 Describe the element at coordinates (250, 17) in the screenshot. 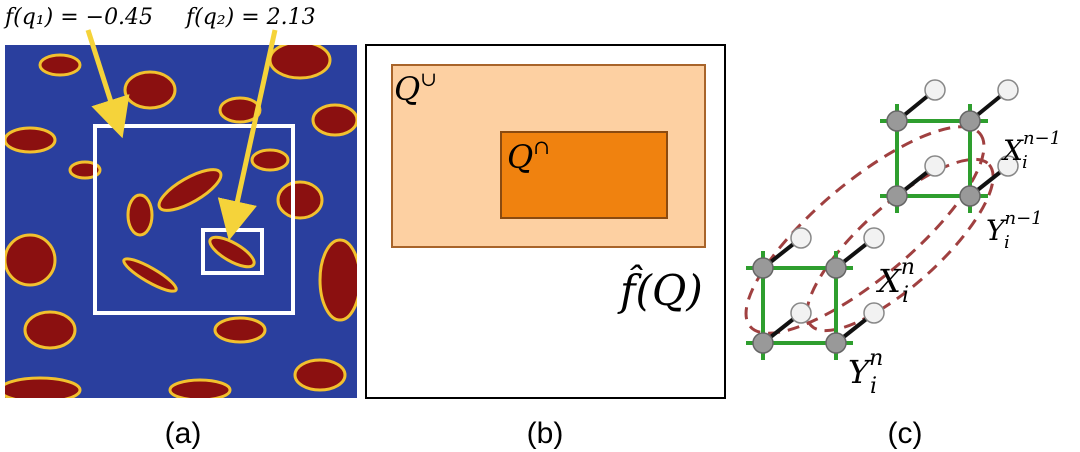

I see `annotation: f(q₂) = 2.13` at that location.